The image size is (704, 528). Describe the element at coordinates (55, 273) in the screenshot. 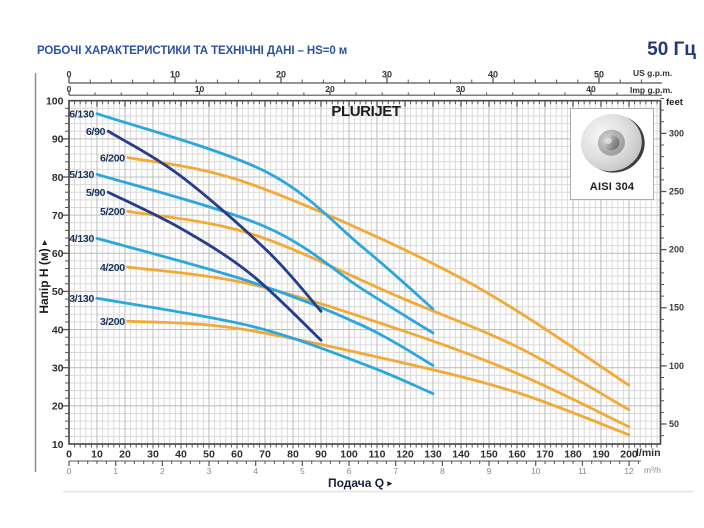

I see `head-tick-labels: 100 90 80 70 60 50 40 30 20 10` at that location.